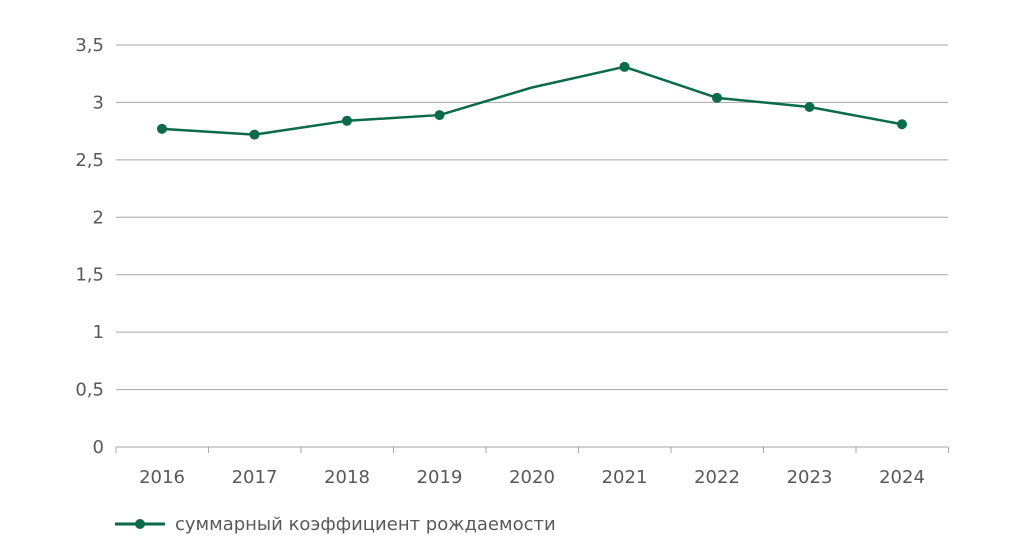  I want to click on x-tick-label: 2019, so click(440, 477).